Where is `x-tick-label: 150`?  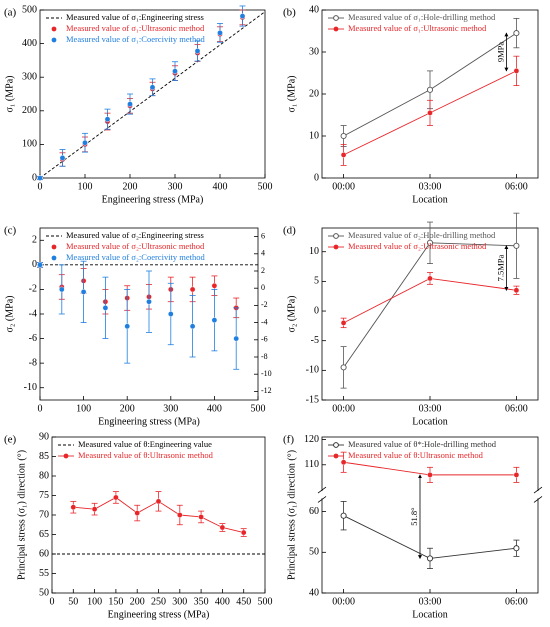 x-tick-label: 150 is located at coordinates (115, 601).